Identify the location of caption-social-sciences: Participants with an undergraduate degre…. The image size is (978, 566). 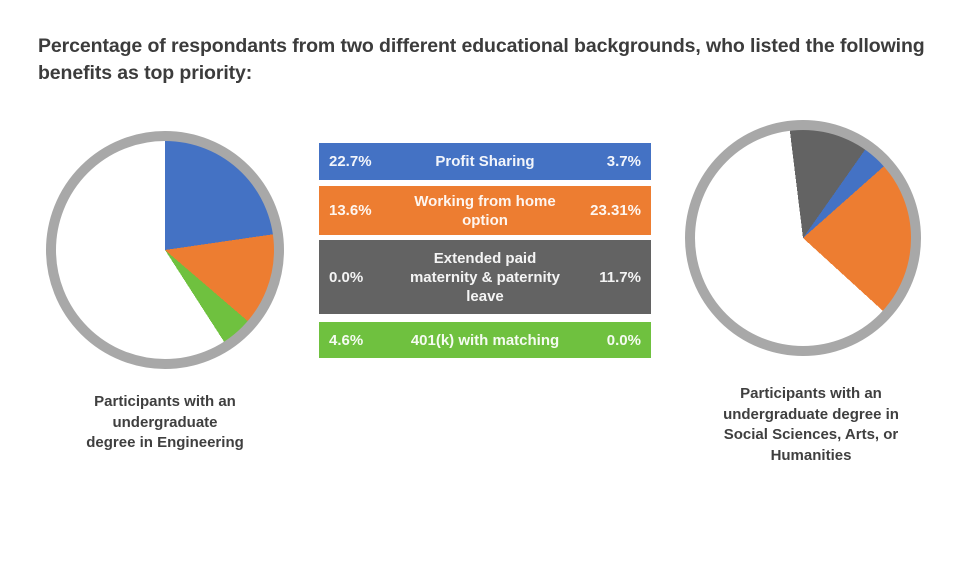
(811, 425).